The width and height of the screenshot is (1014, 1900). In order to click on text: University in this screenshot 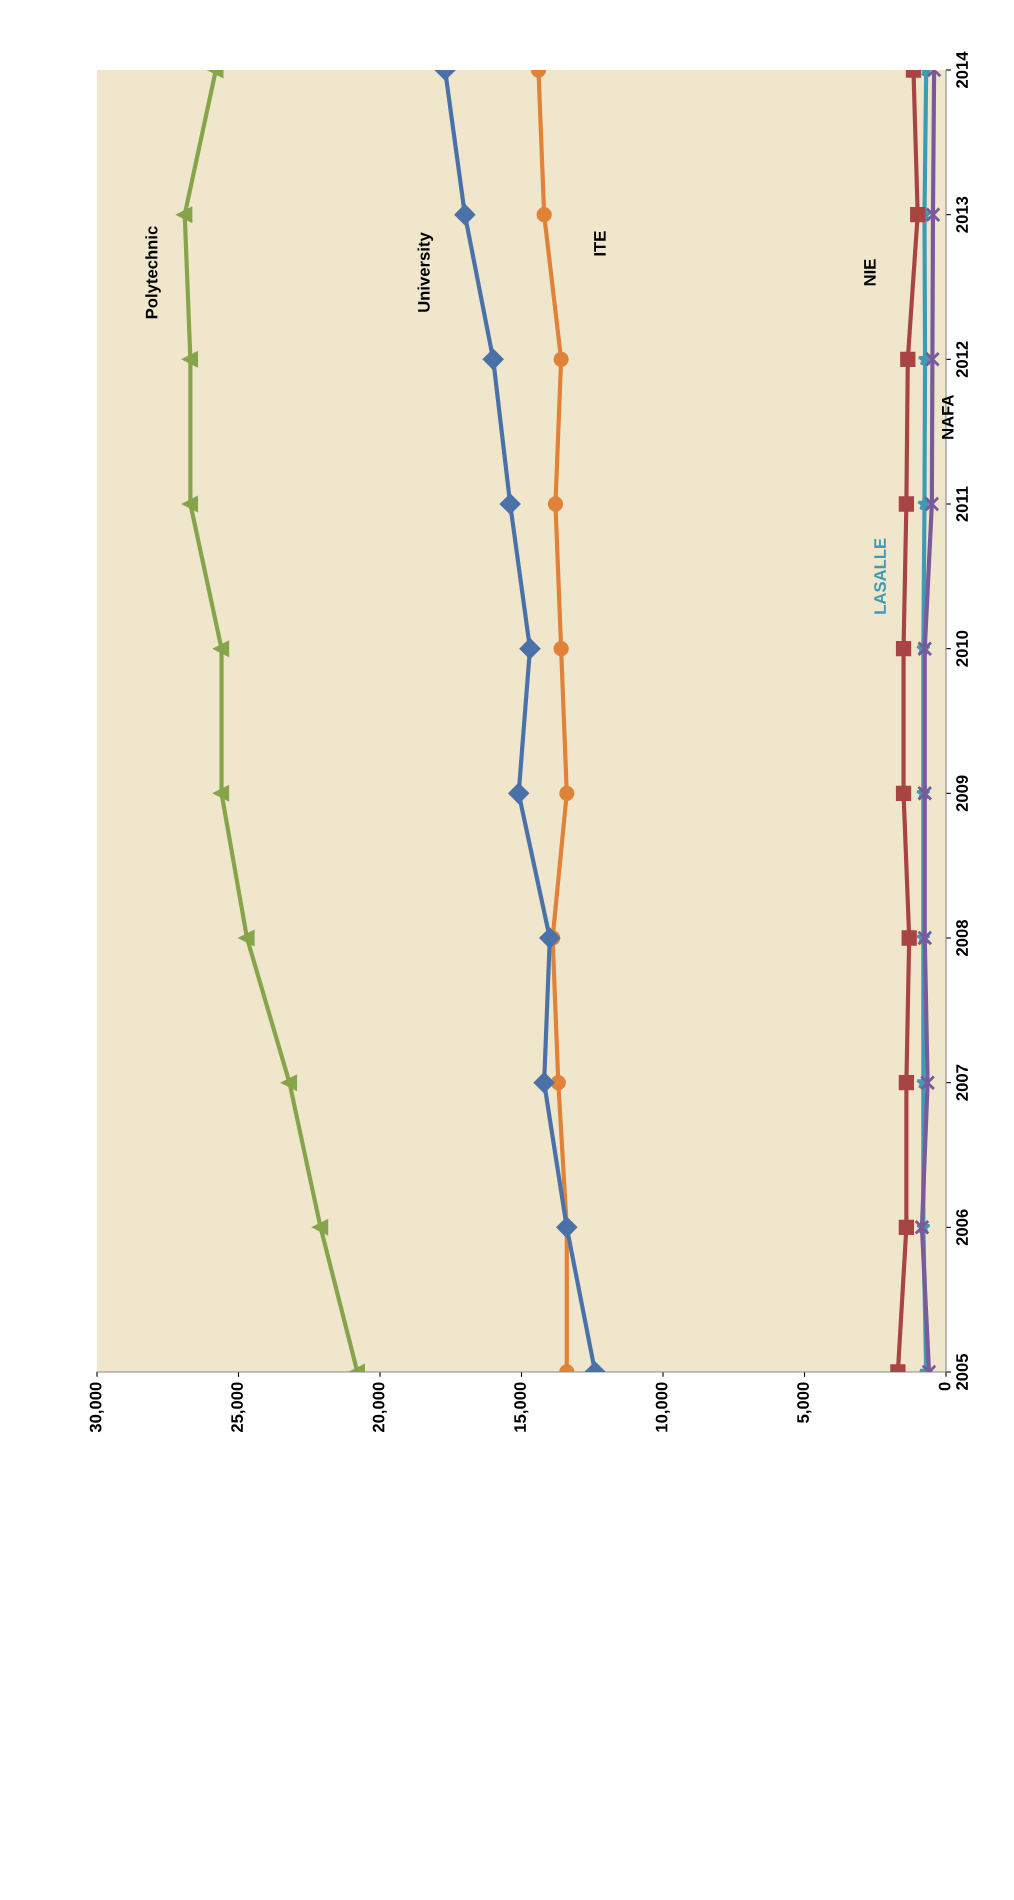, I will do `click(425, 272)`.